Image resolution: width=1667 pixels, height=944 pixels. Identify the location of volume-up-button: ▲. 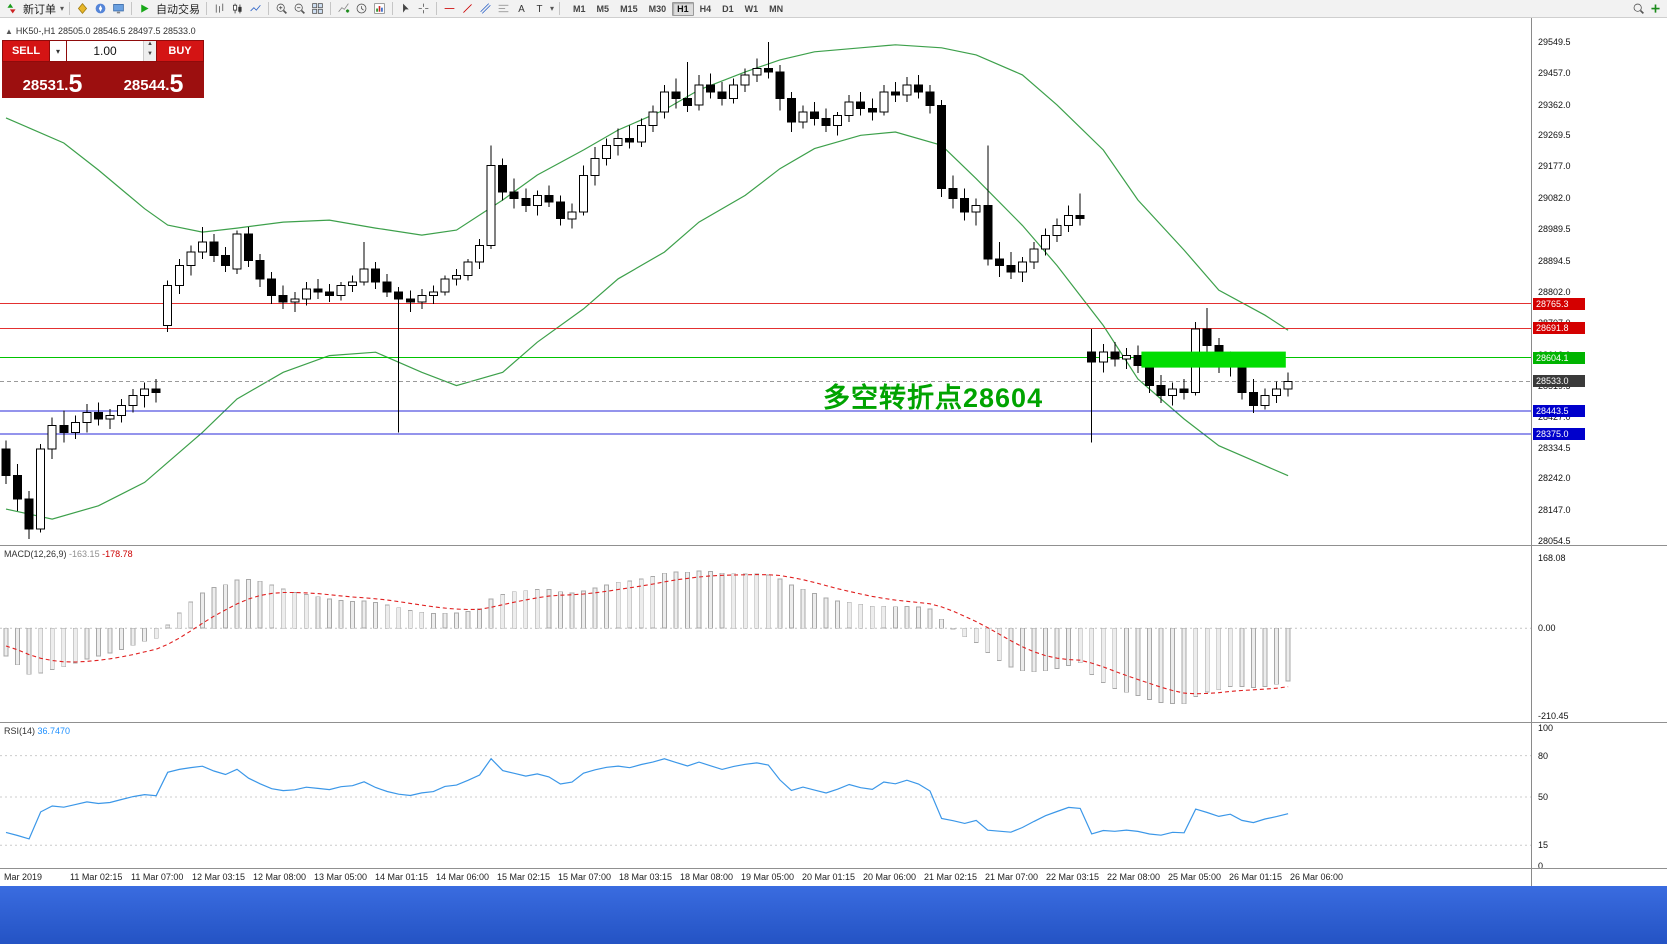
(150, 46).